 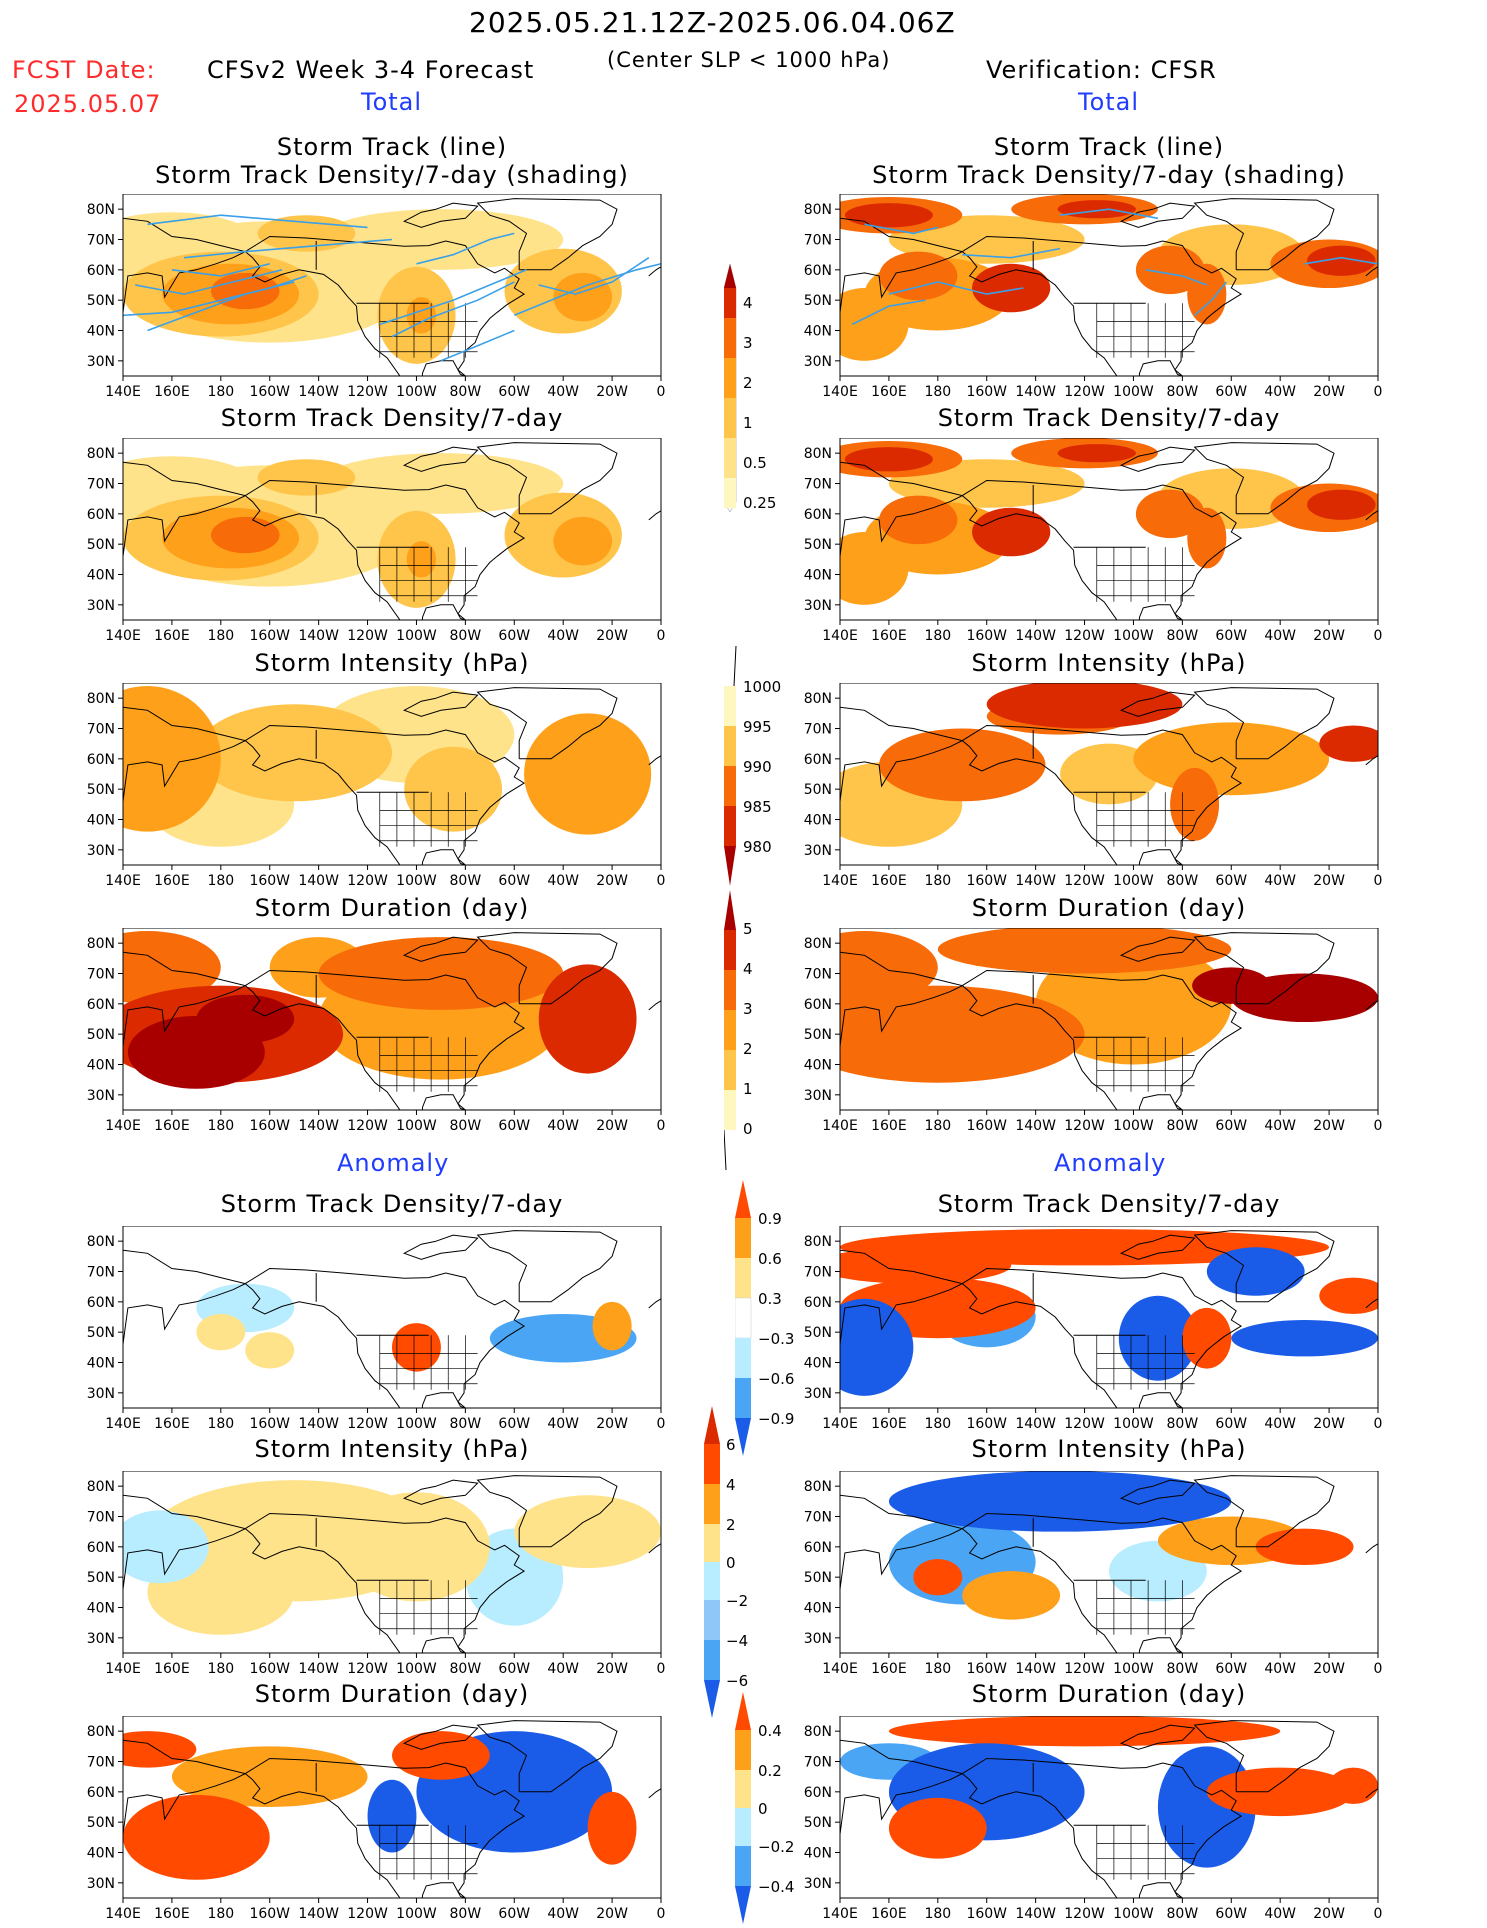 I want to click on title-fc-dur: Storm Duration (day), so click(x=392, y=908).